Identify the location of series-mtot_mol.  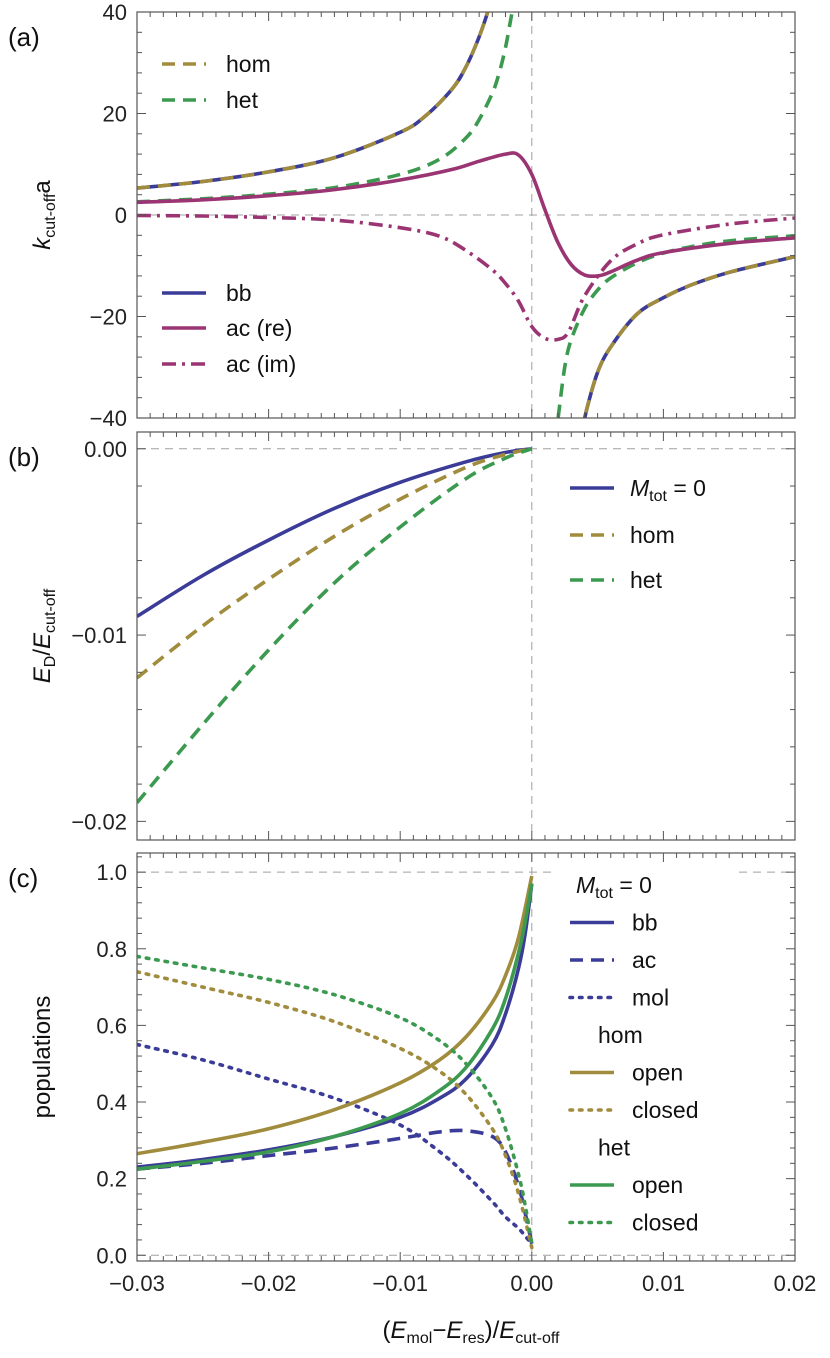
(335, 1144).